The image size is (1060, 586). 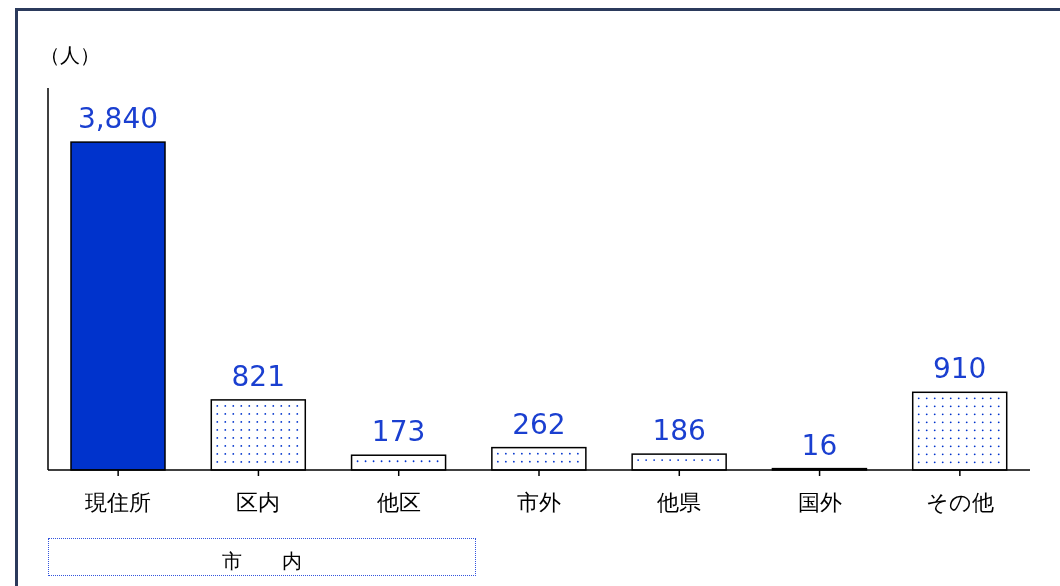 I want to click on x-tick-label: 国外, so click(x=819, y=502).